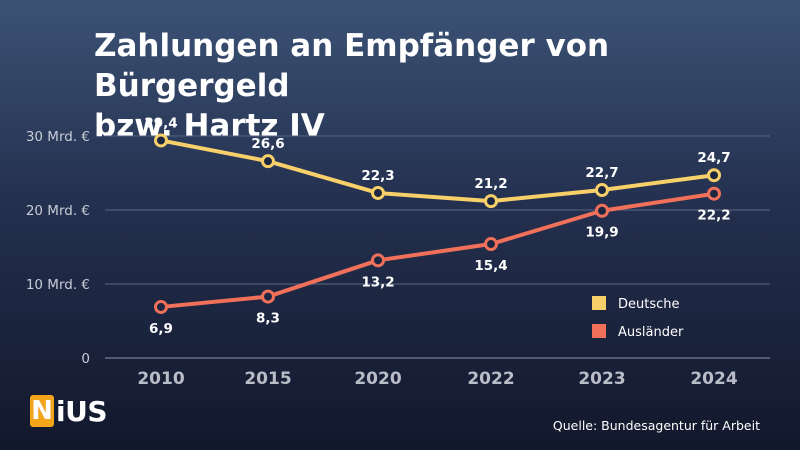  I want to click on logo-text: iUS, so click(82, 411).